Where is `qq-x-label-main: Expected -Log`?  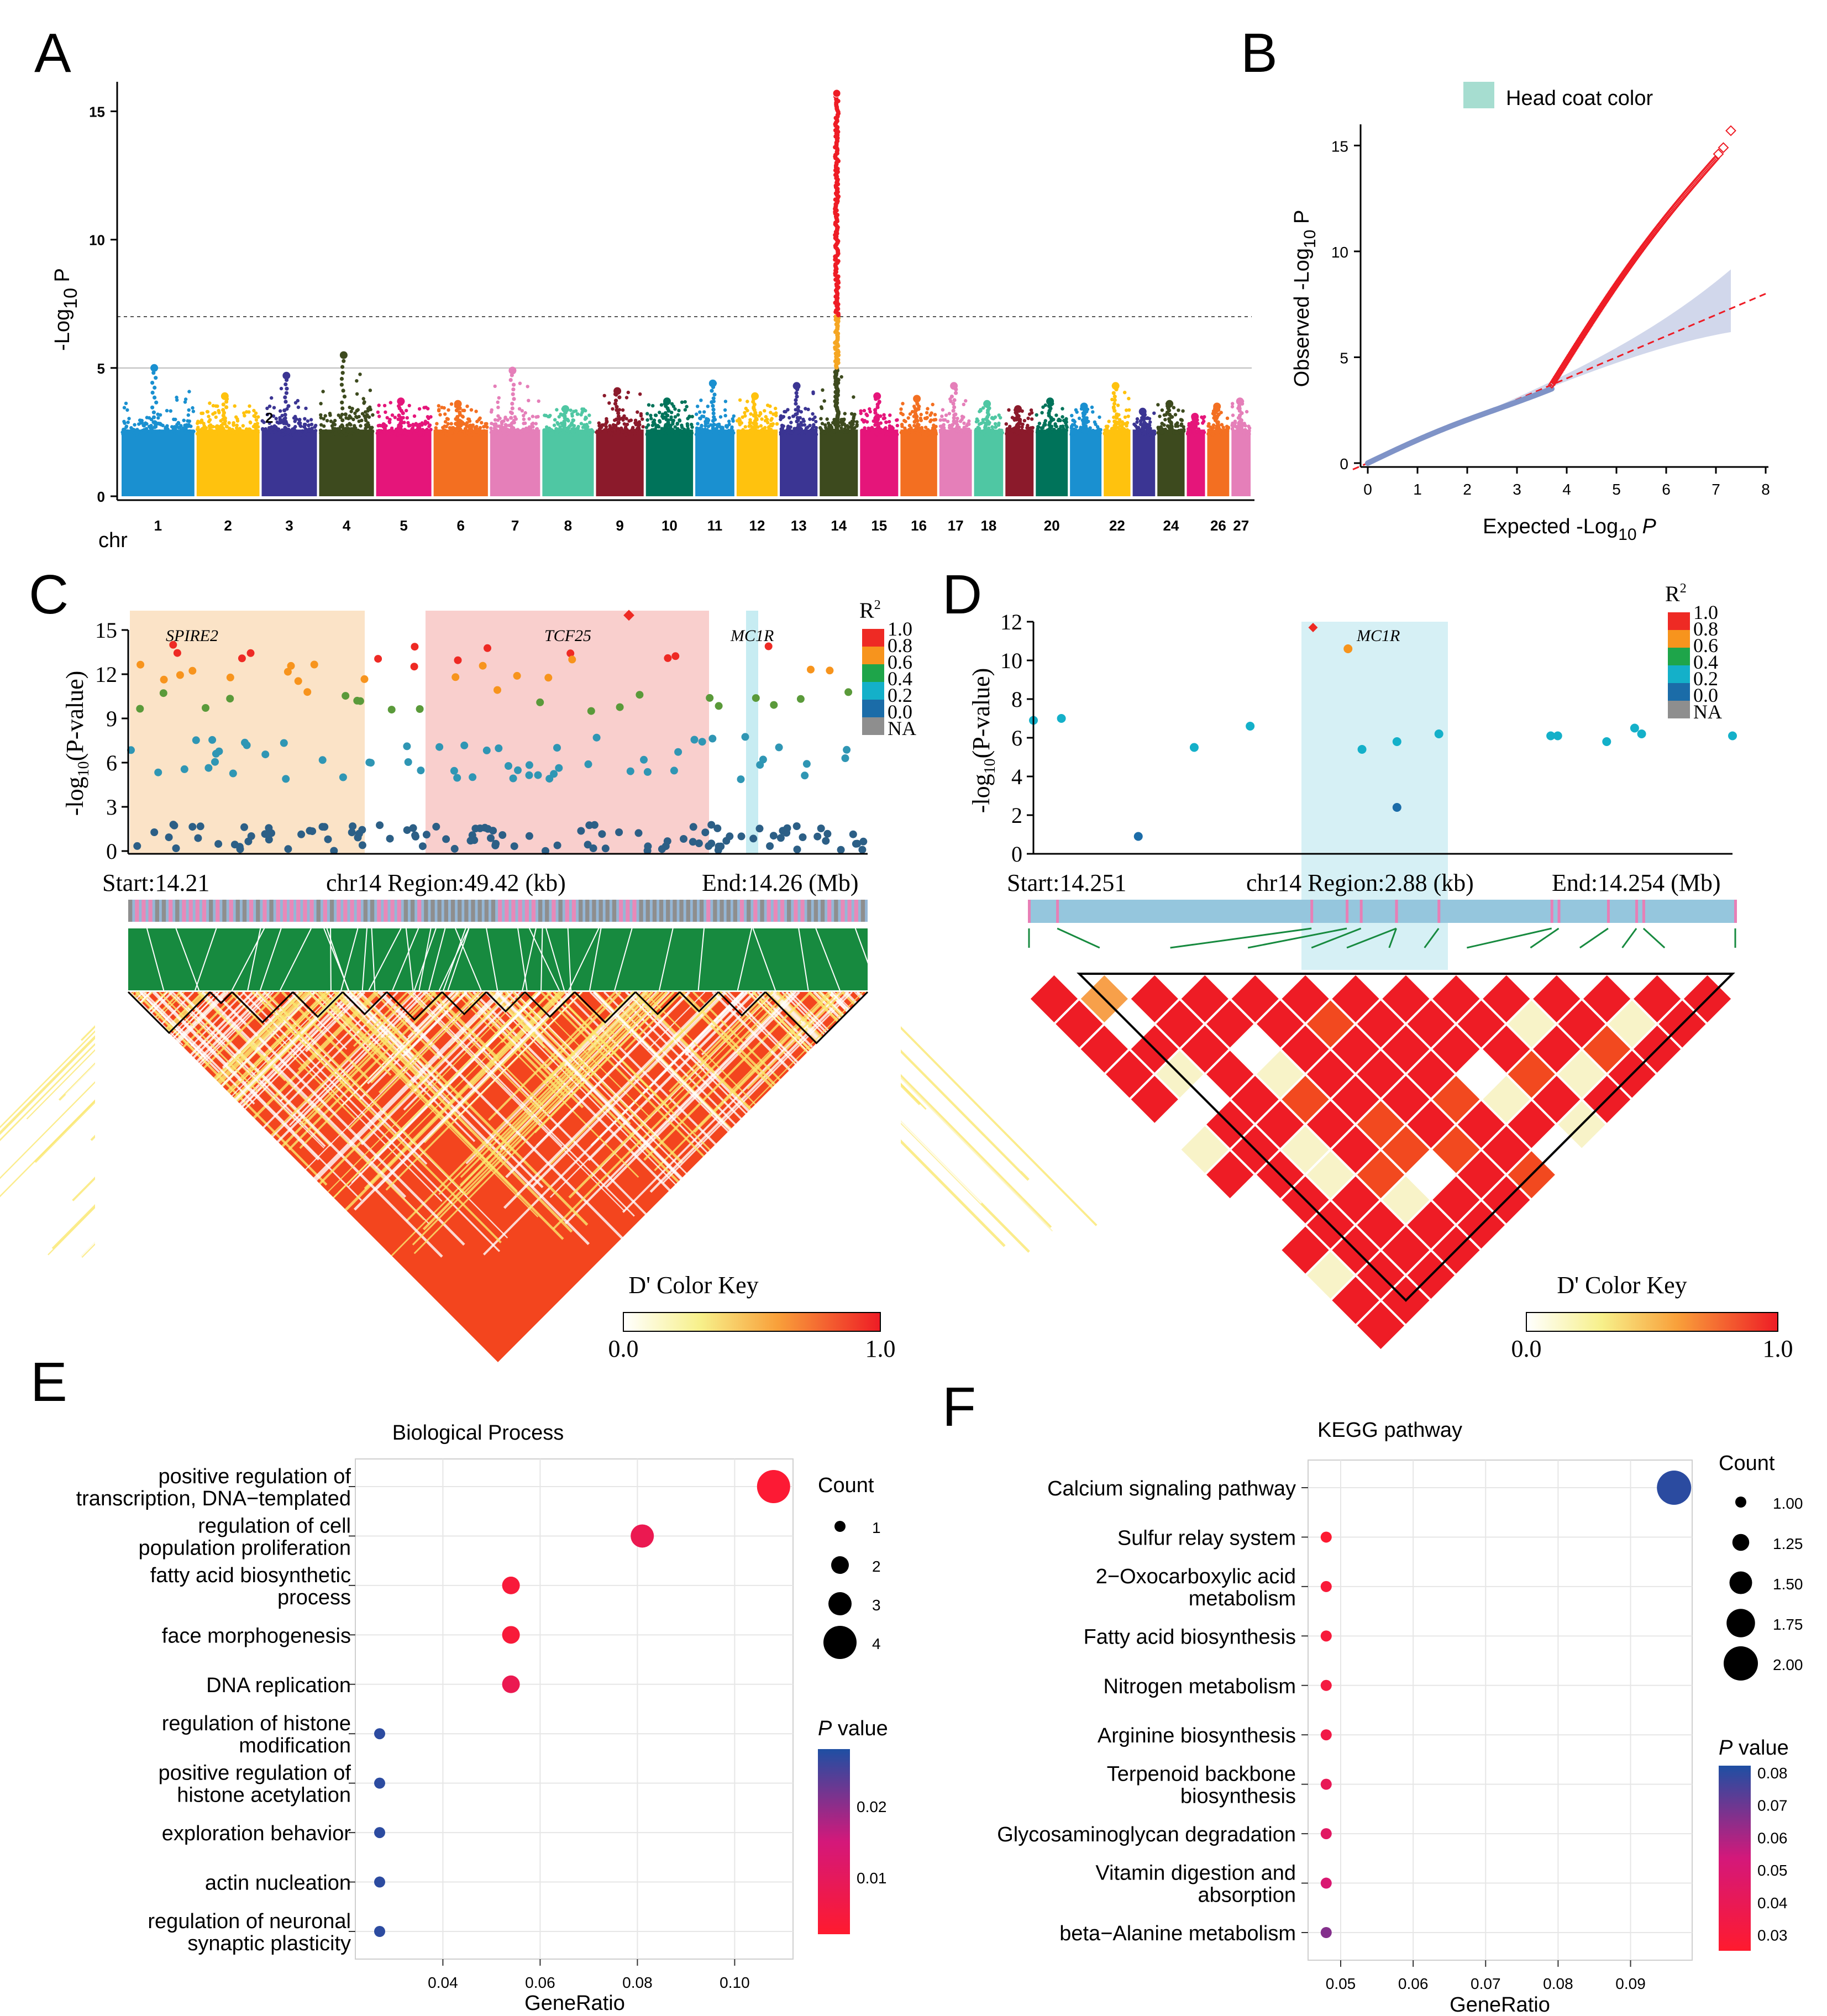
qq-x-label-main: Expected -Log is located at coordinates (1550, 526).